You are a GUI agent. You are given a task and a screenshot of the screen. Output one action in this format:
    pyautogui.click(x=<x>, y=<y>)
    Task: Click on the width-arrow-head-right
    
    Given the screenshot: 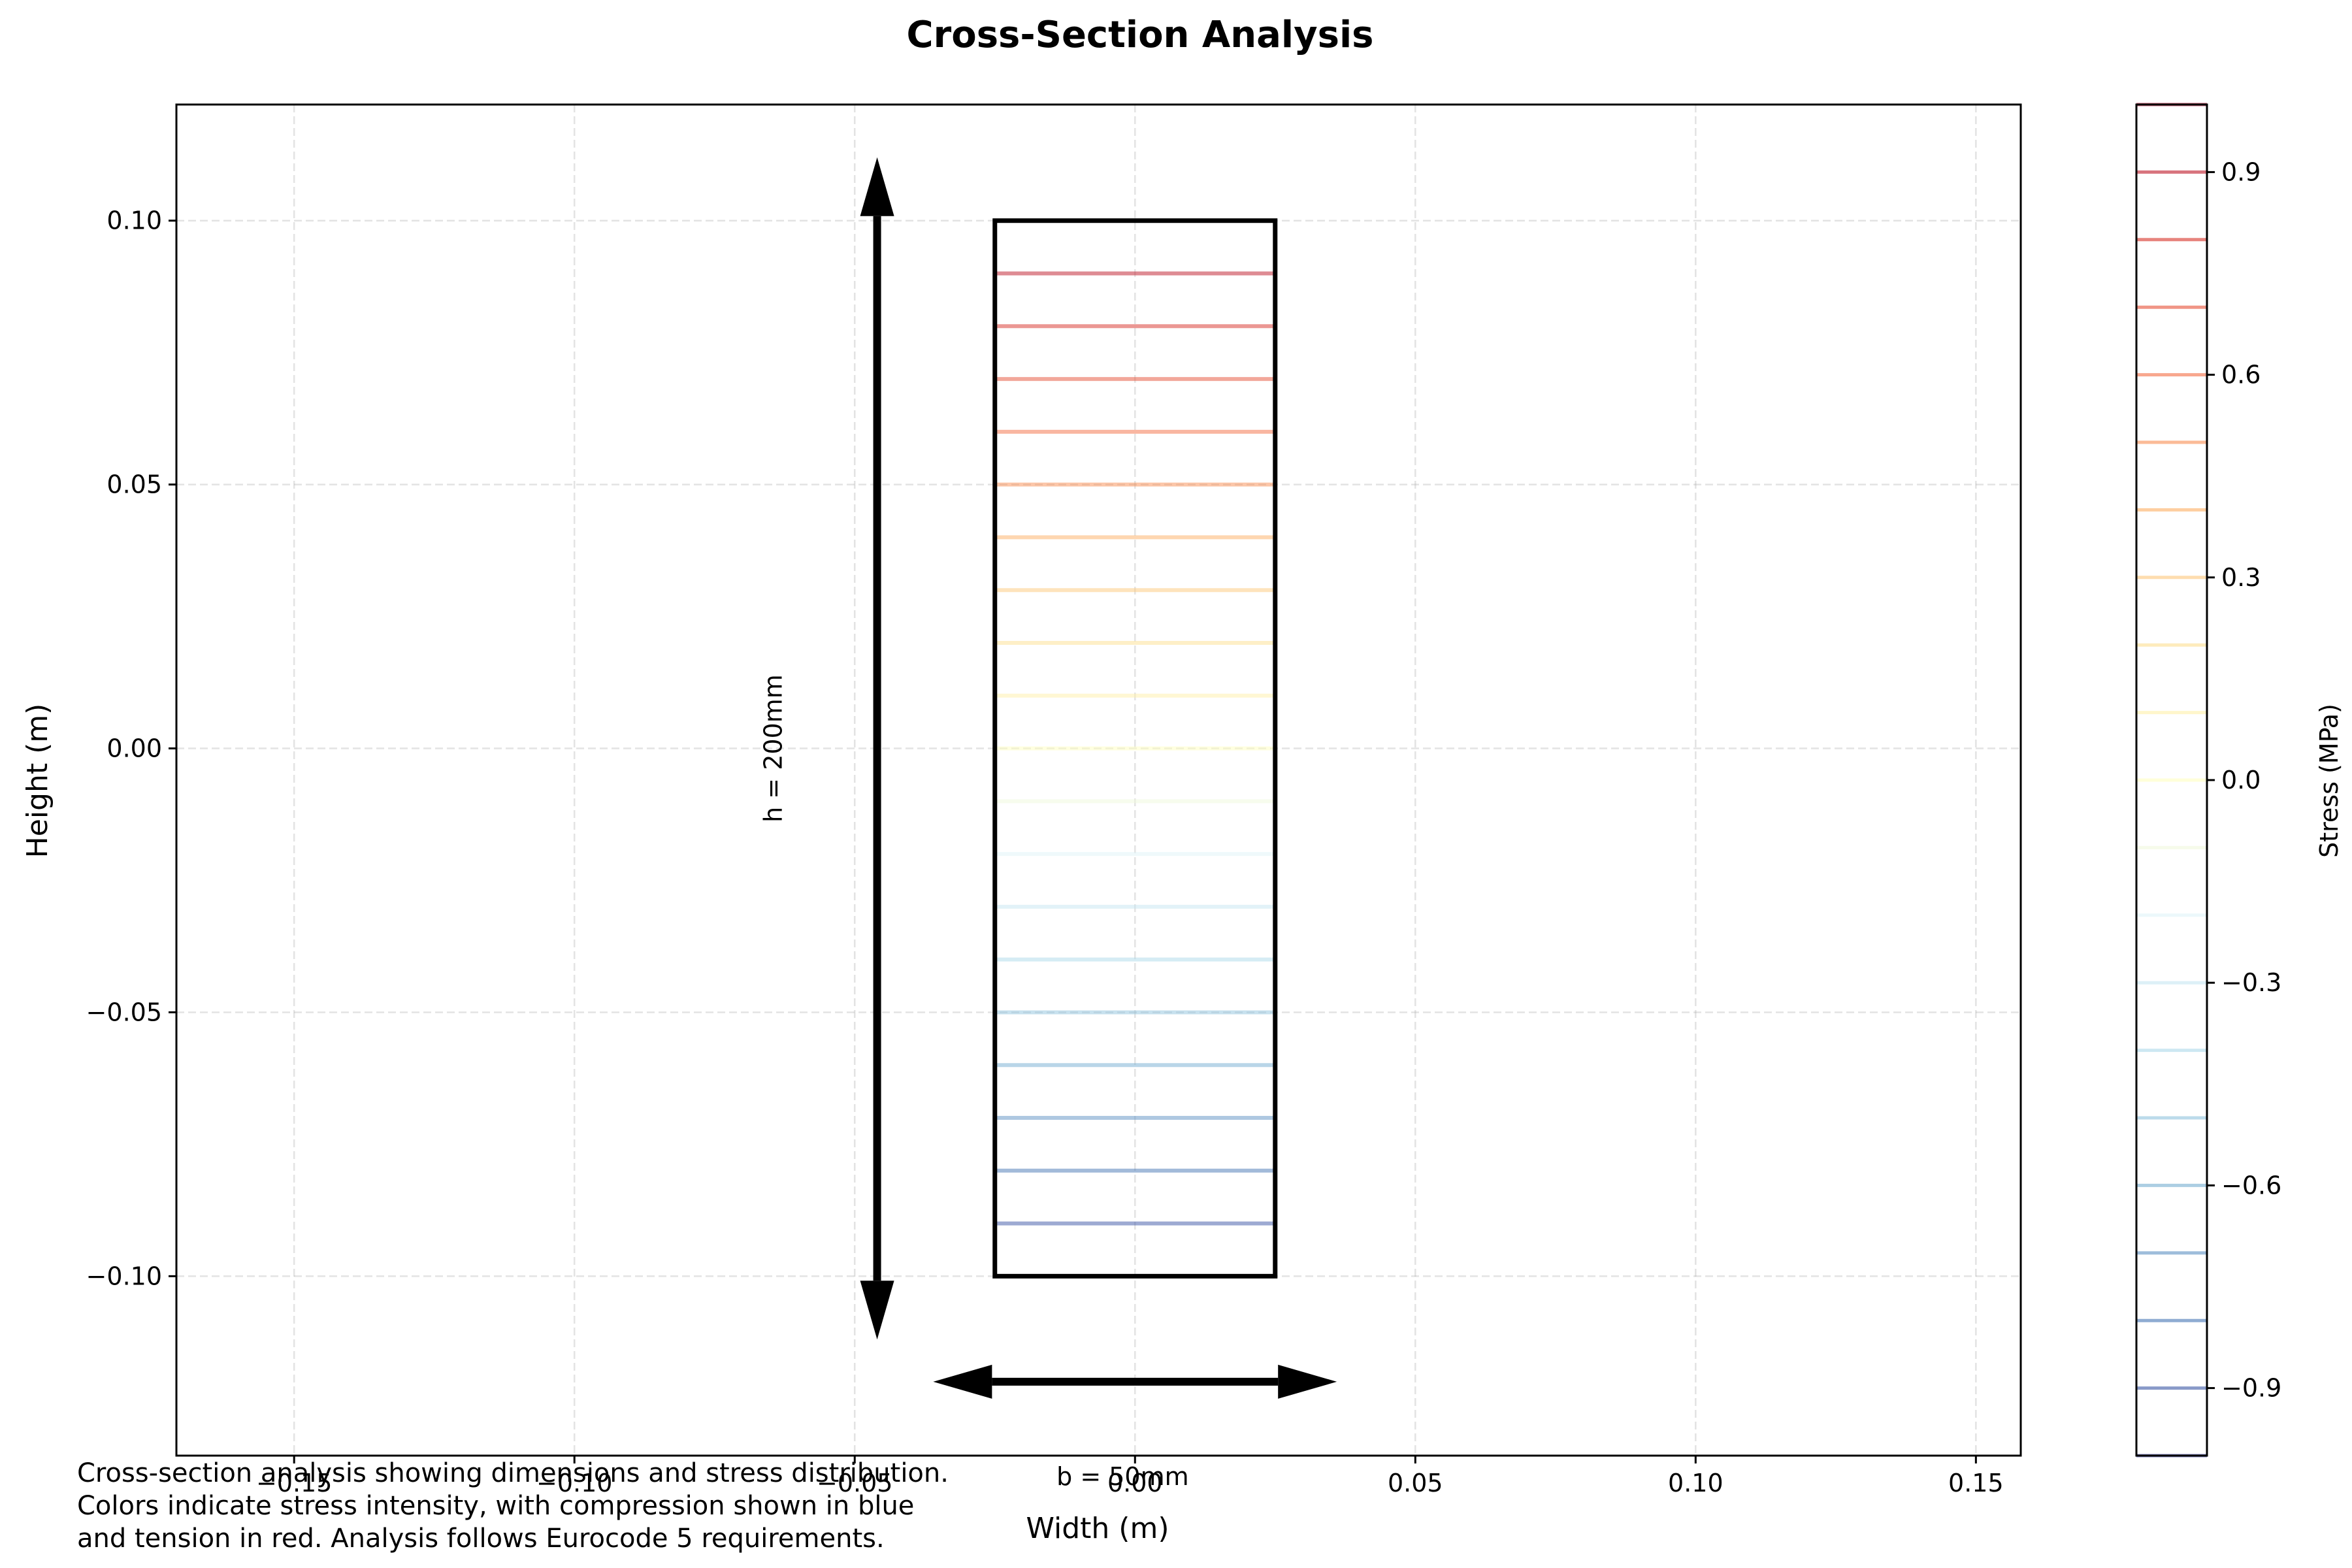 What is the action you would take?
    pyautogui.click(x=1307, y=1381)
    